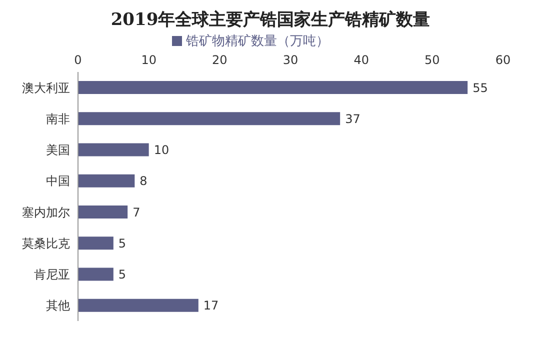 This screenshot has height=339, width=541. What do you see at coordinates (58, 181) in the screenshot?
I see `y-tick-label: 中国` at bounding box center [58, 181].